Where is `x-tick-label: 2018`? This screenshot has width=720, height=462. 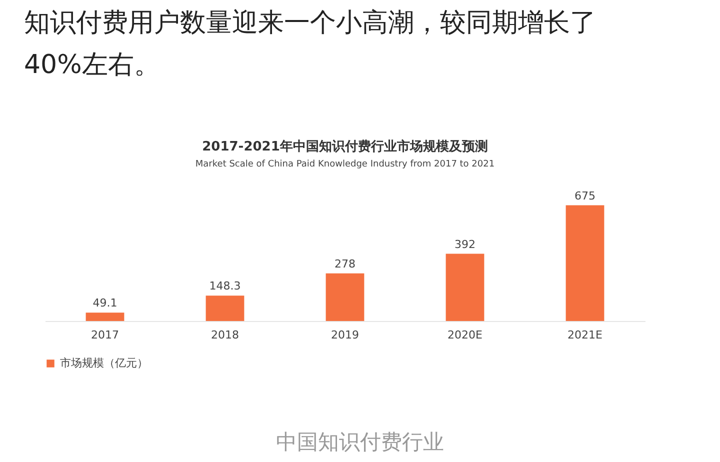 x-tick-label: 2018 is located at coordinates (225, 335).